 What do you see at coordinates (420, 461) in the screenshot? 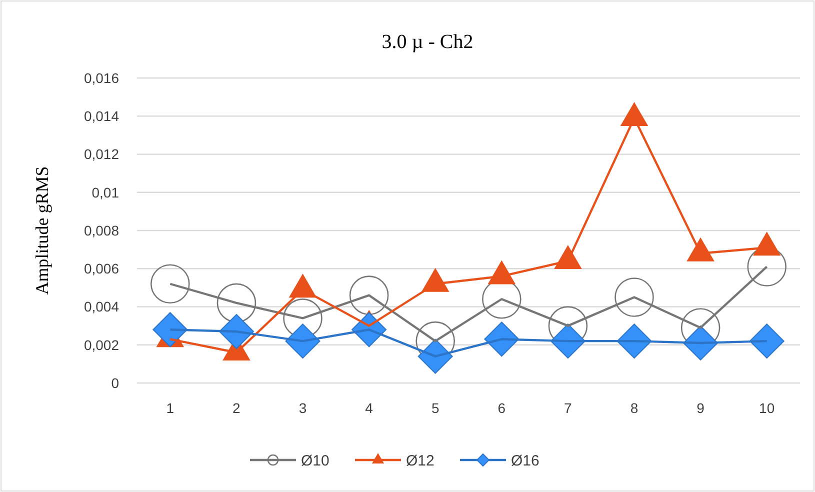
I see `legend-label: Ø12` at bounding box center [420, 461].